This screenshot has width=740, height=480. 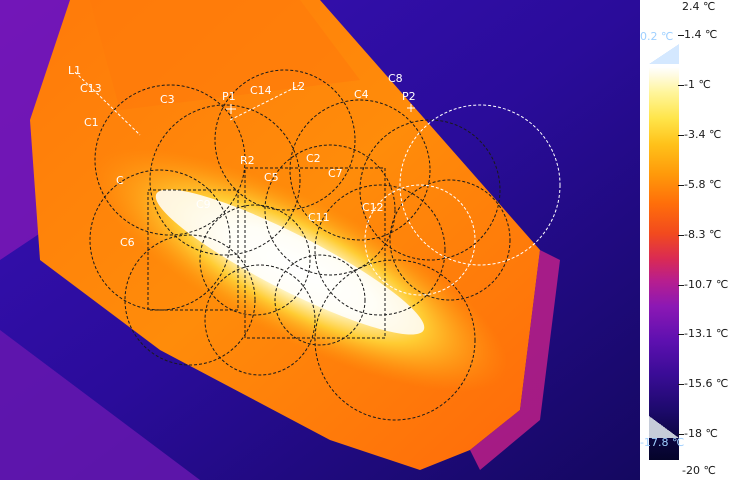 I want to click on point-marker-P2, so click(x=411, y=108).